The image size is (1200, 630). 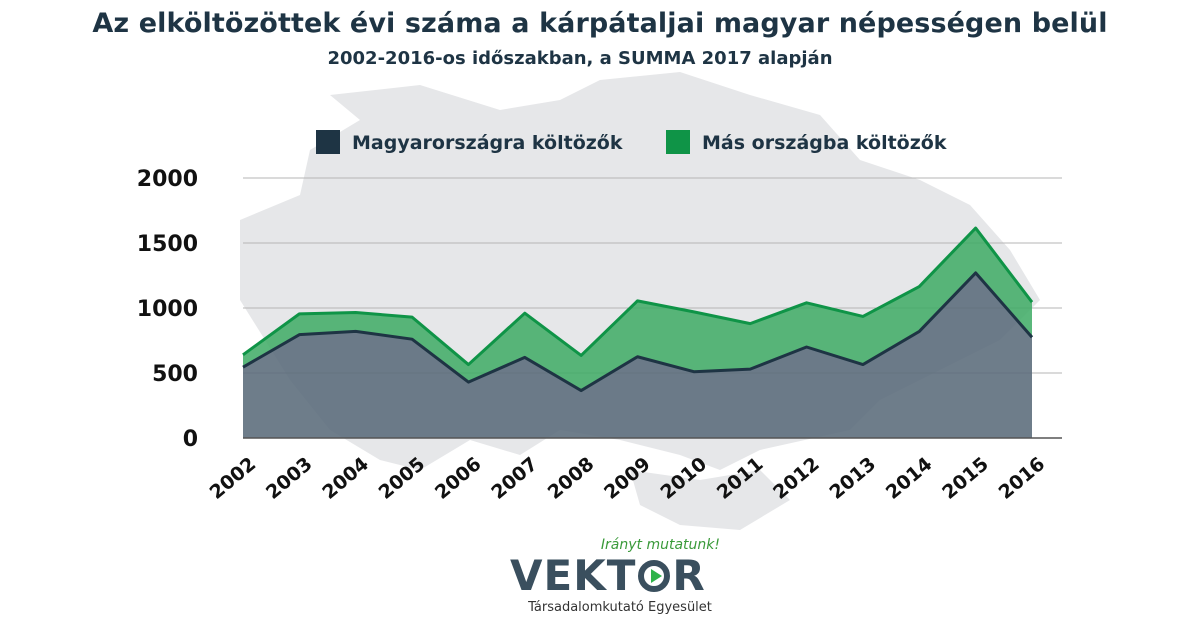 I want to click on x-tick-label: 2015, so click(x=965, y=478).